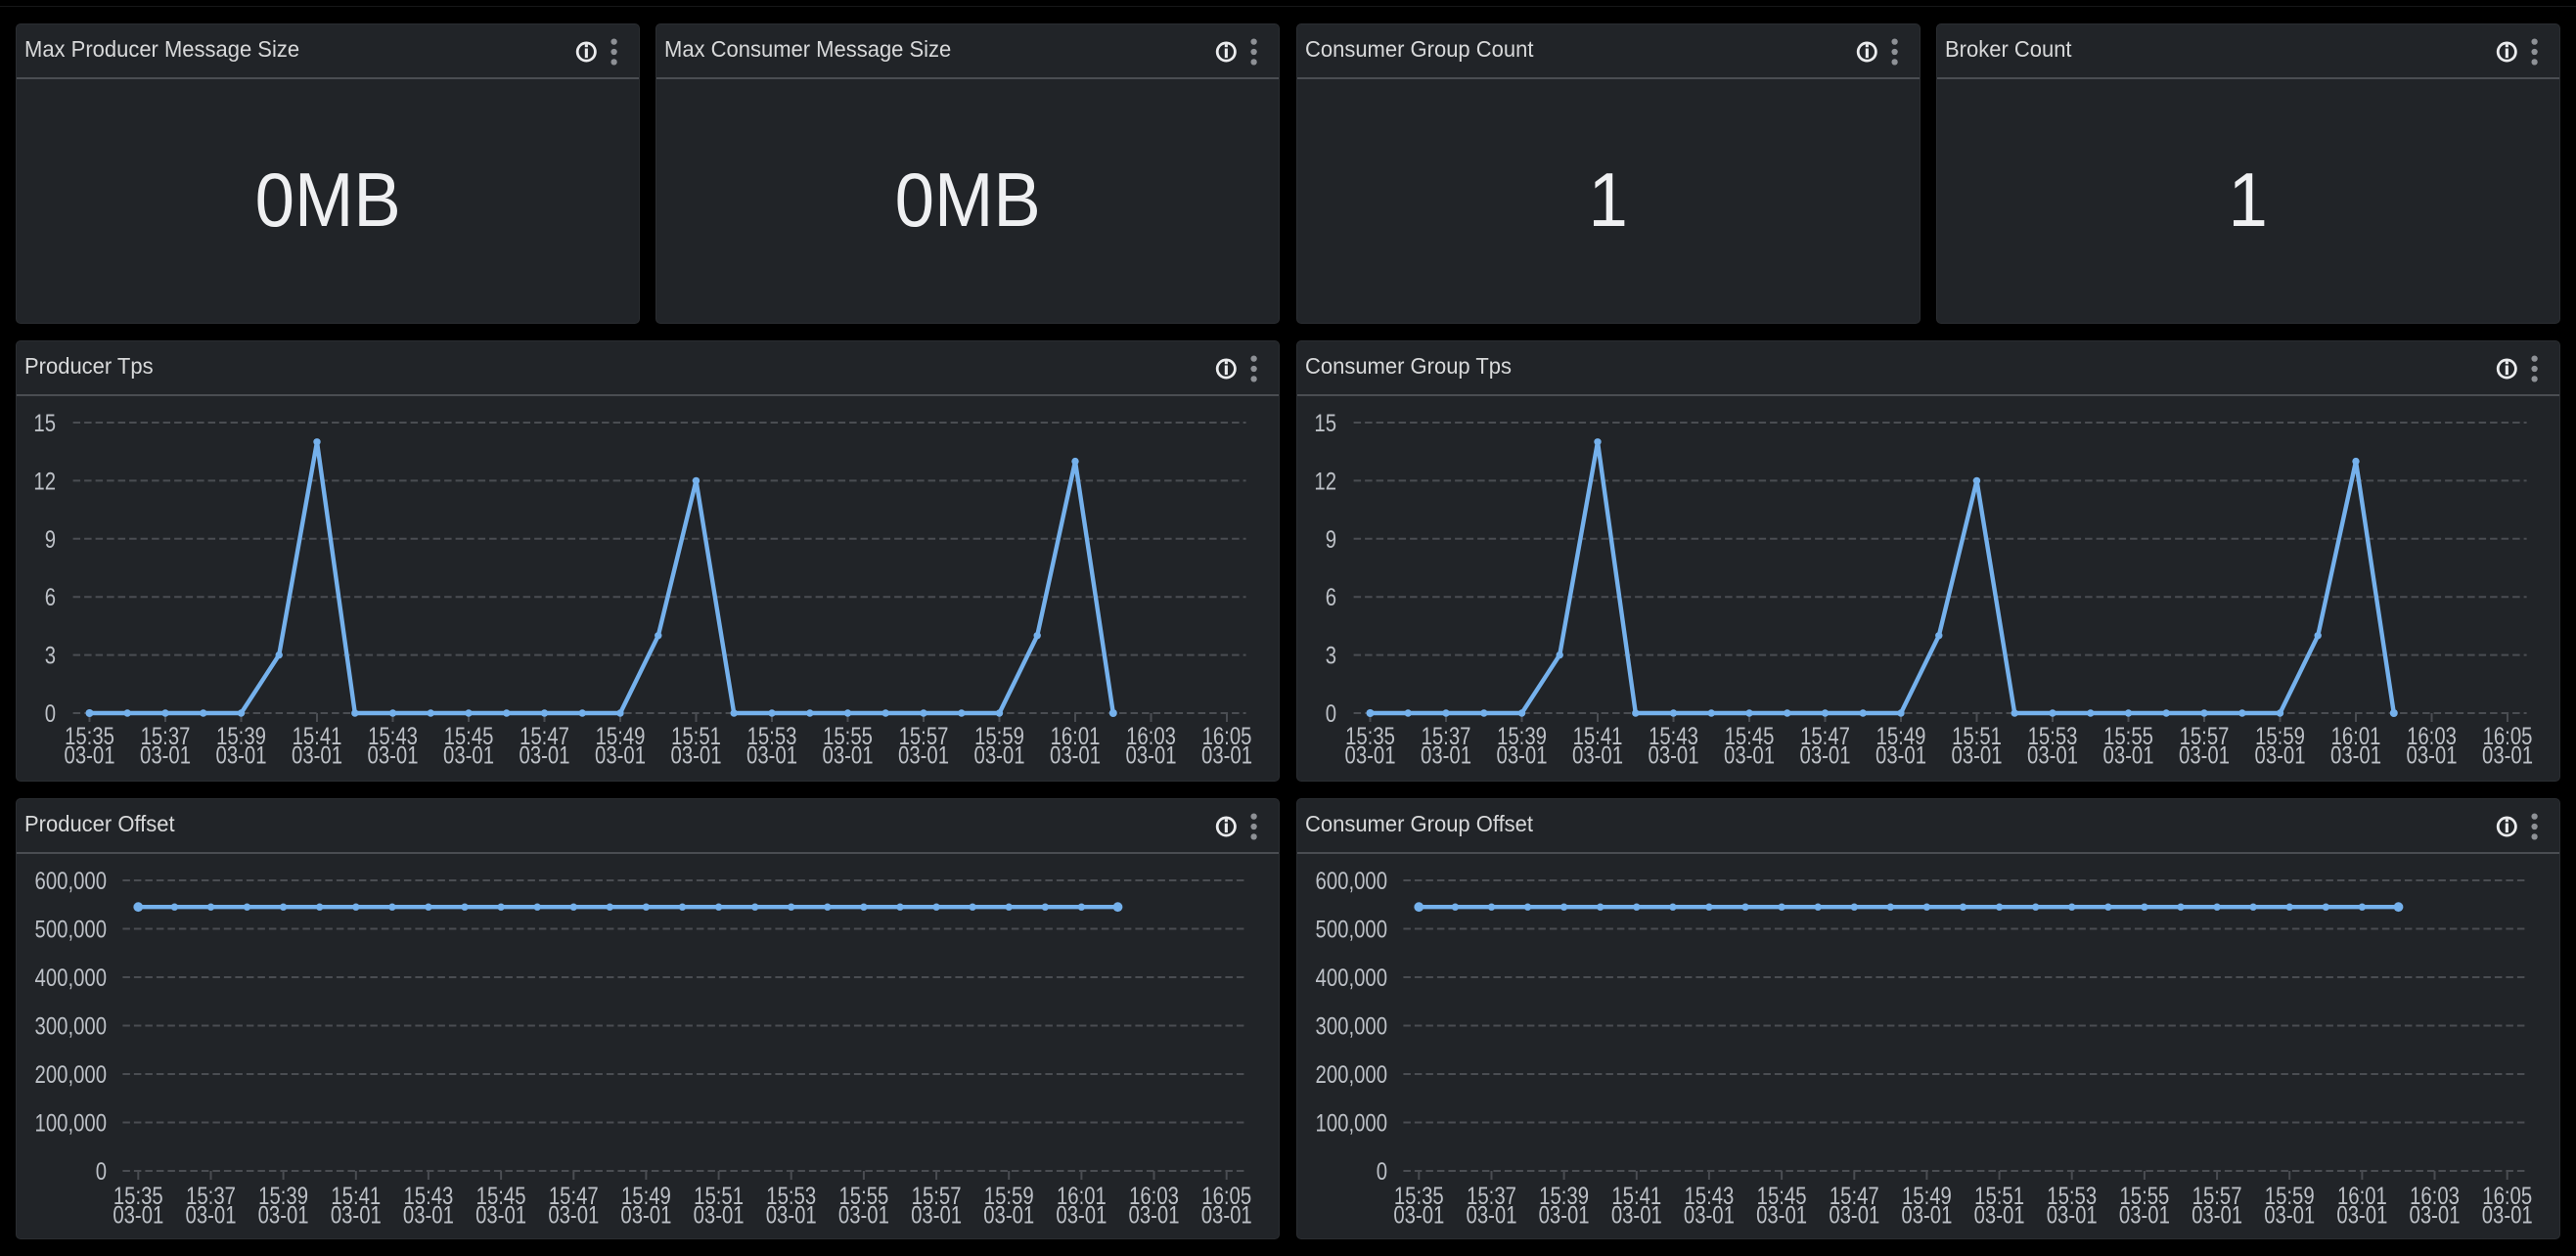  What do you see at coordinates (1351, 929) in the screenshot?
I see `svg-text: 500,000` at bounding box center [1351, 929].